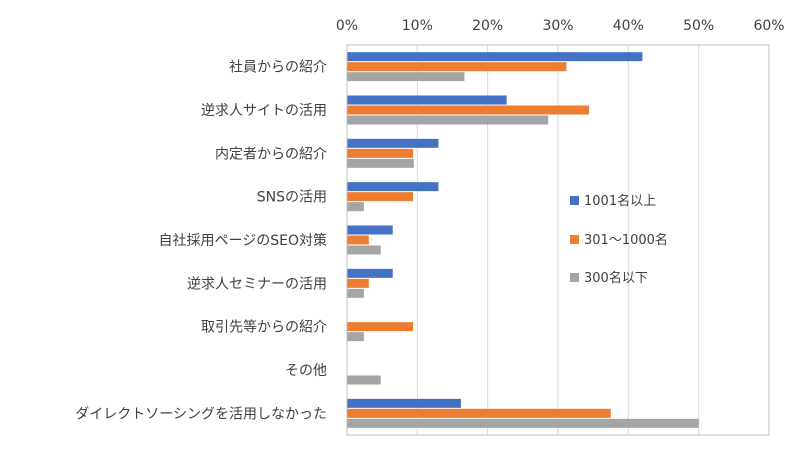 This screenshot has height=459, width=800. Describe the element at coordinates (620, 201) in the screenshot. I see `legend-label: 1001名以上` at that location.